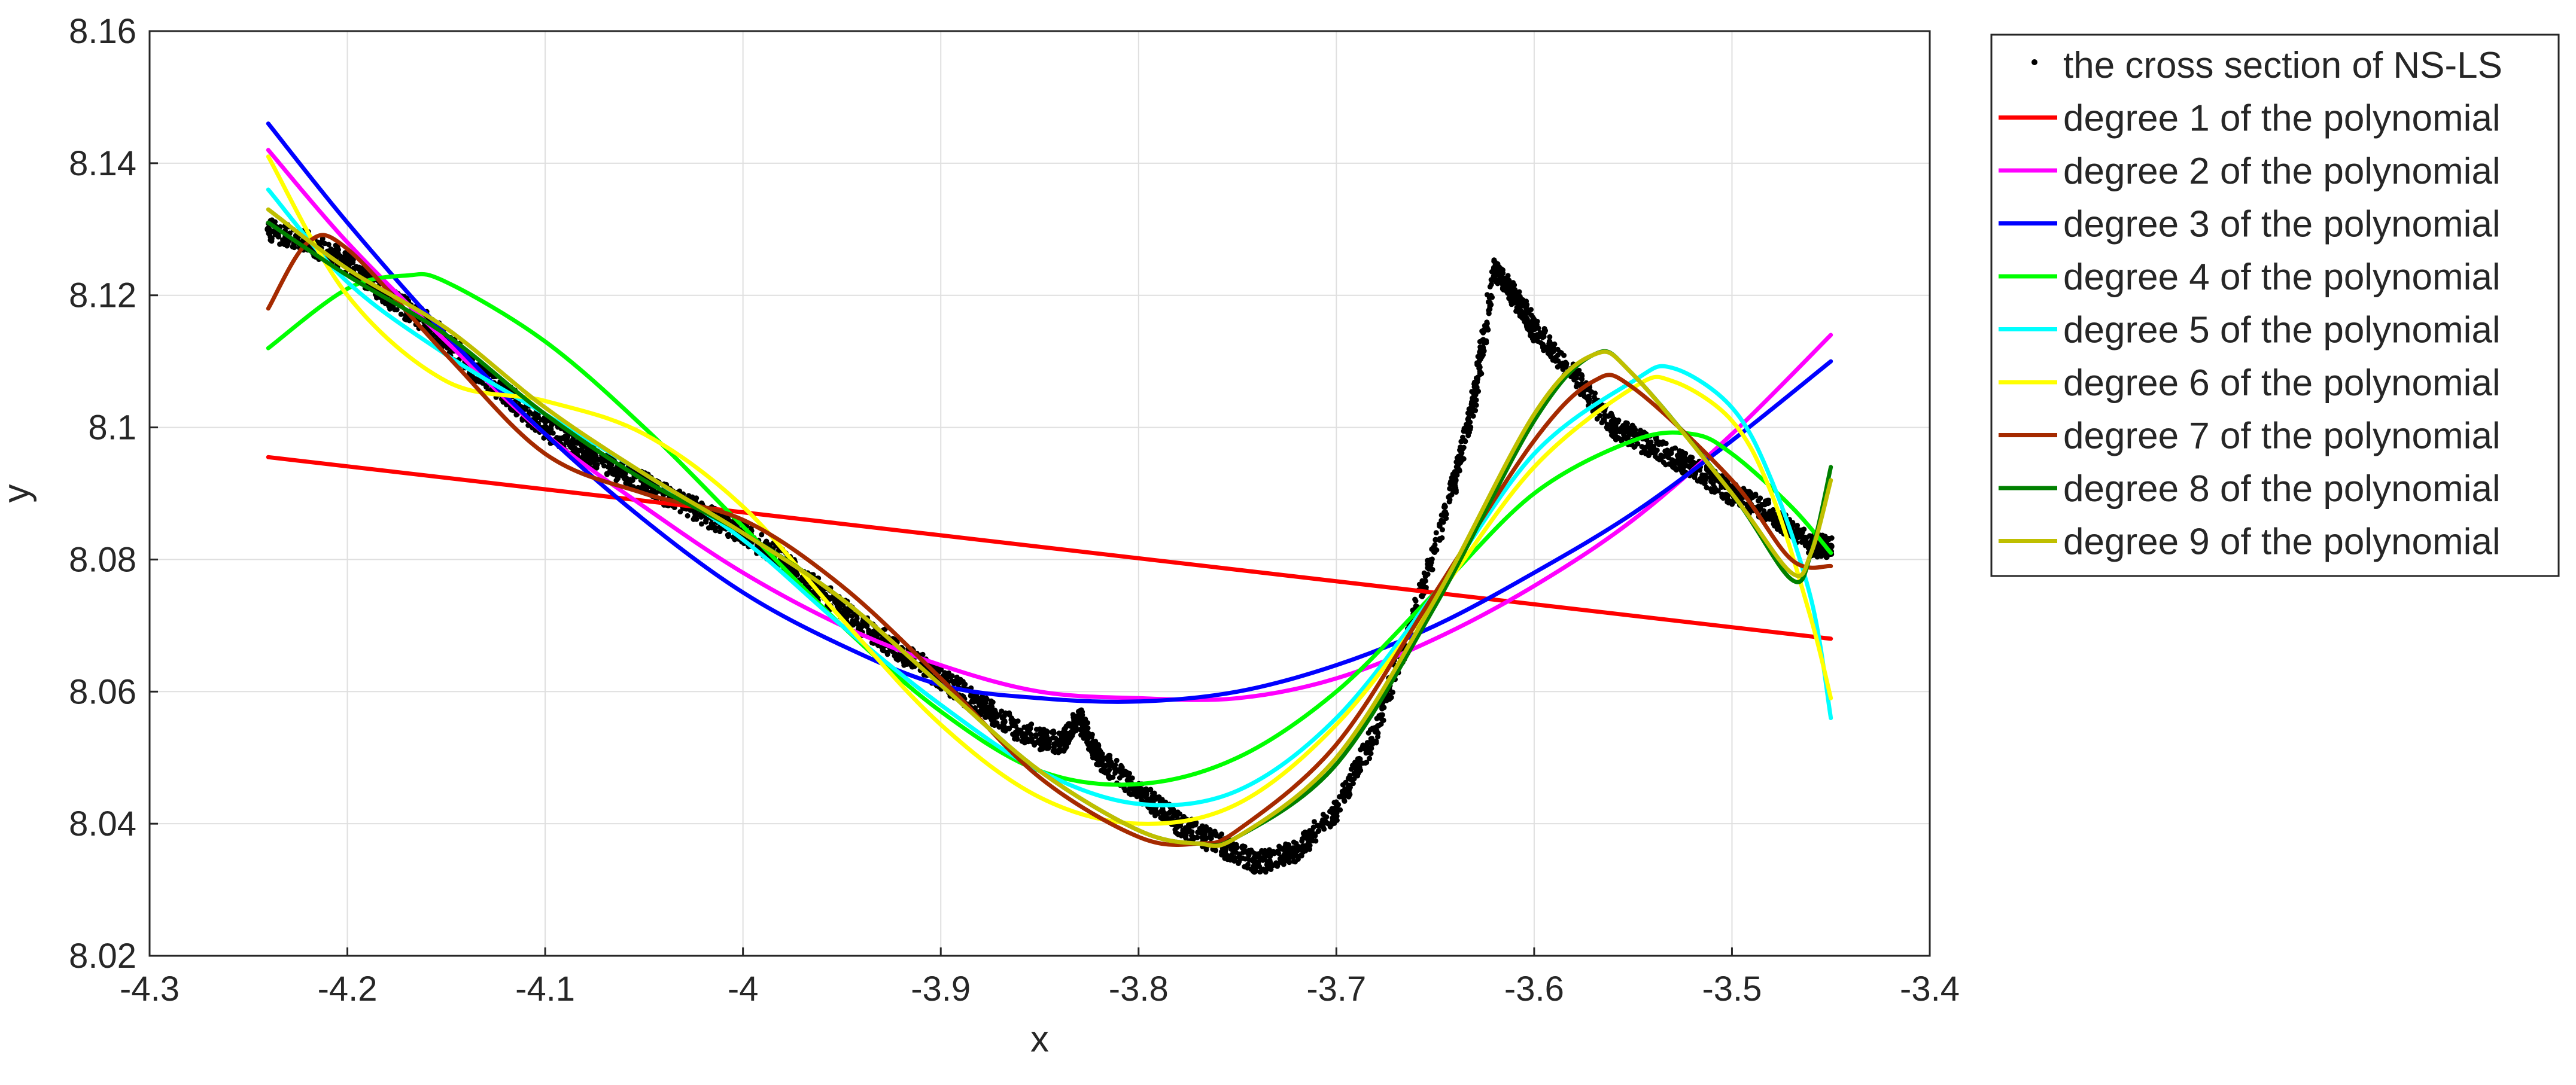 The height and width of the screenshot is (1085, 2576). I want to click on y-tick-label: 8.16, so click(102, 31).